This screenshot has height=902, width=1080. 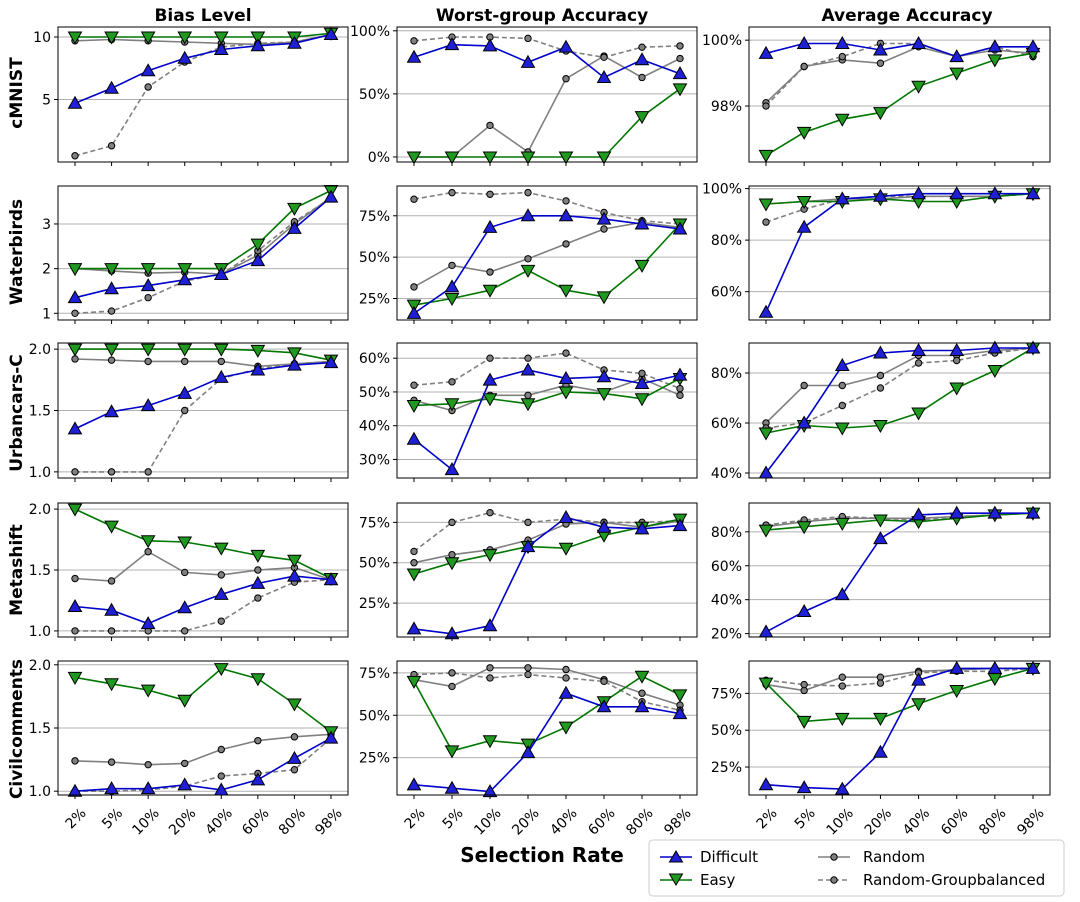 I want to click on legend-entry-easy: Easy, so click(x=697, y=880).